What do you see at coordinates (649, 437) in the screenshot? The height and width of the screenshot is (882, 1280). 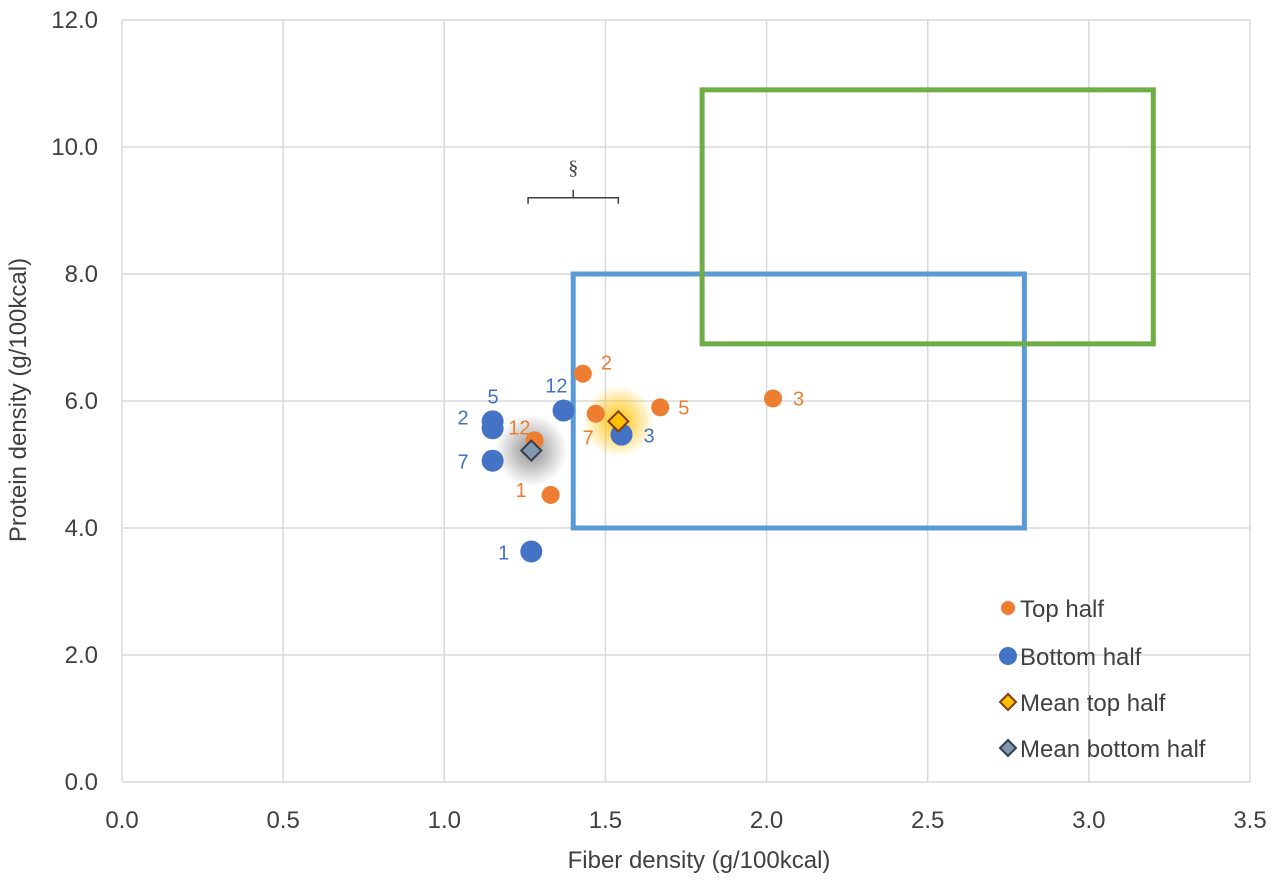 I see `bottom-half-point-label: 3` at bounding box center [649, 437].